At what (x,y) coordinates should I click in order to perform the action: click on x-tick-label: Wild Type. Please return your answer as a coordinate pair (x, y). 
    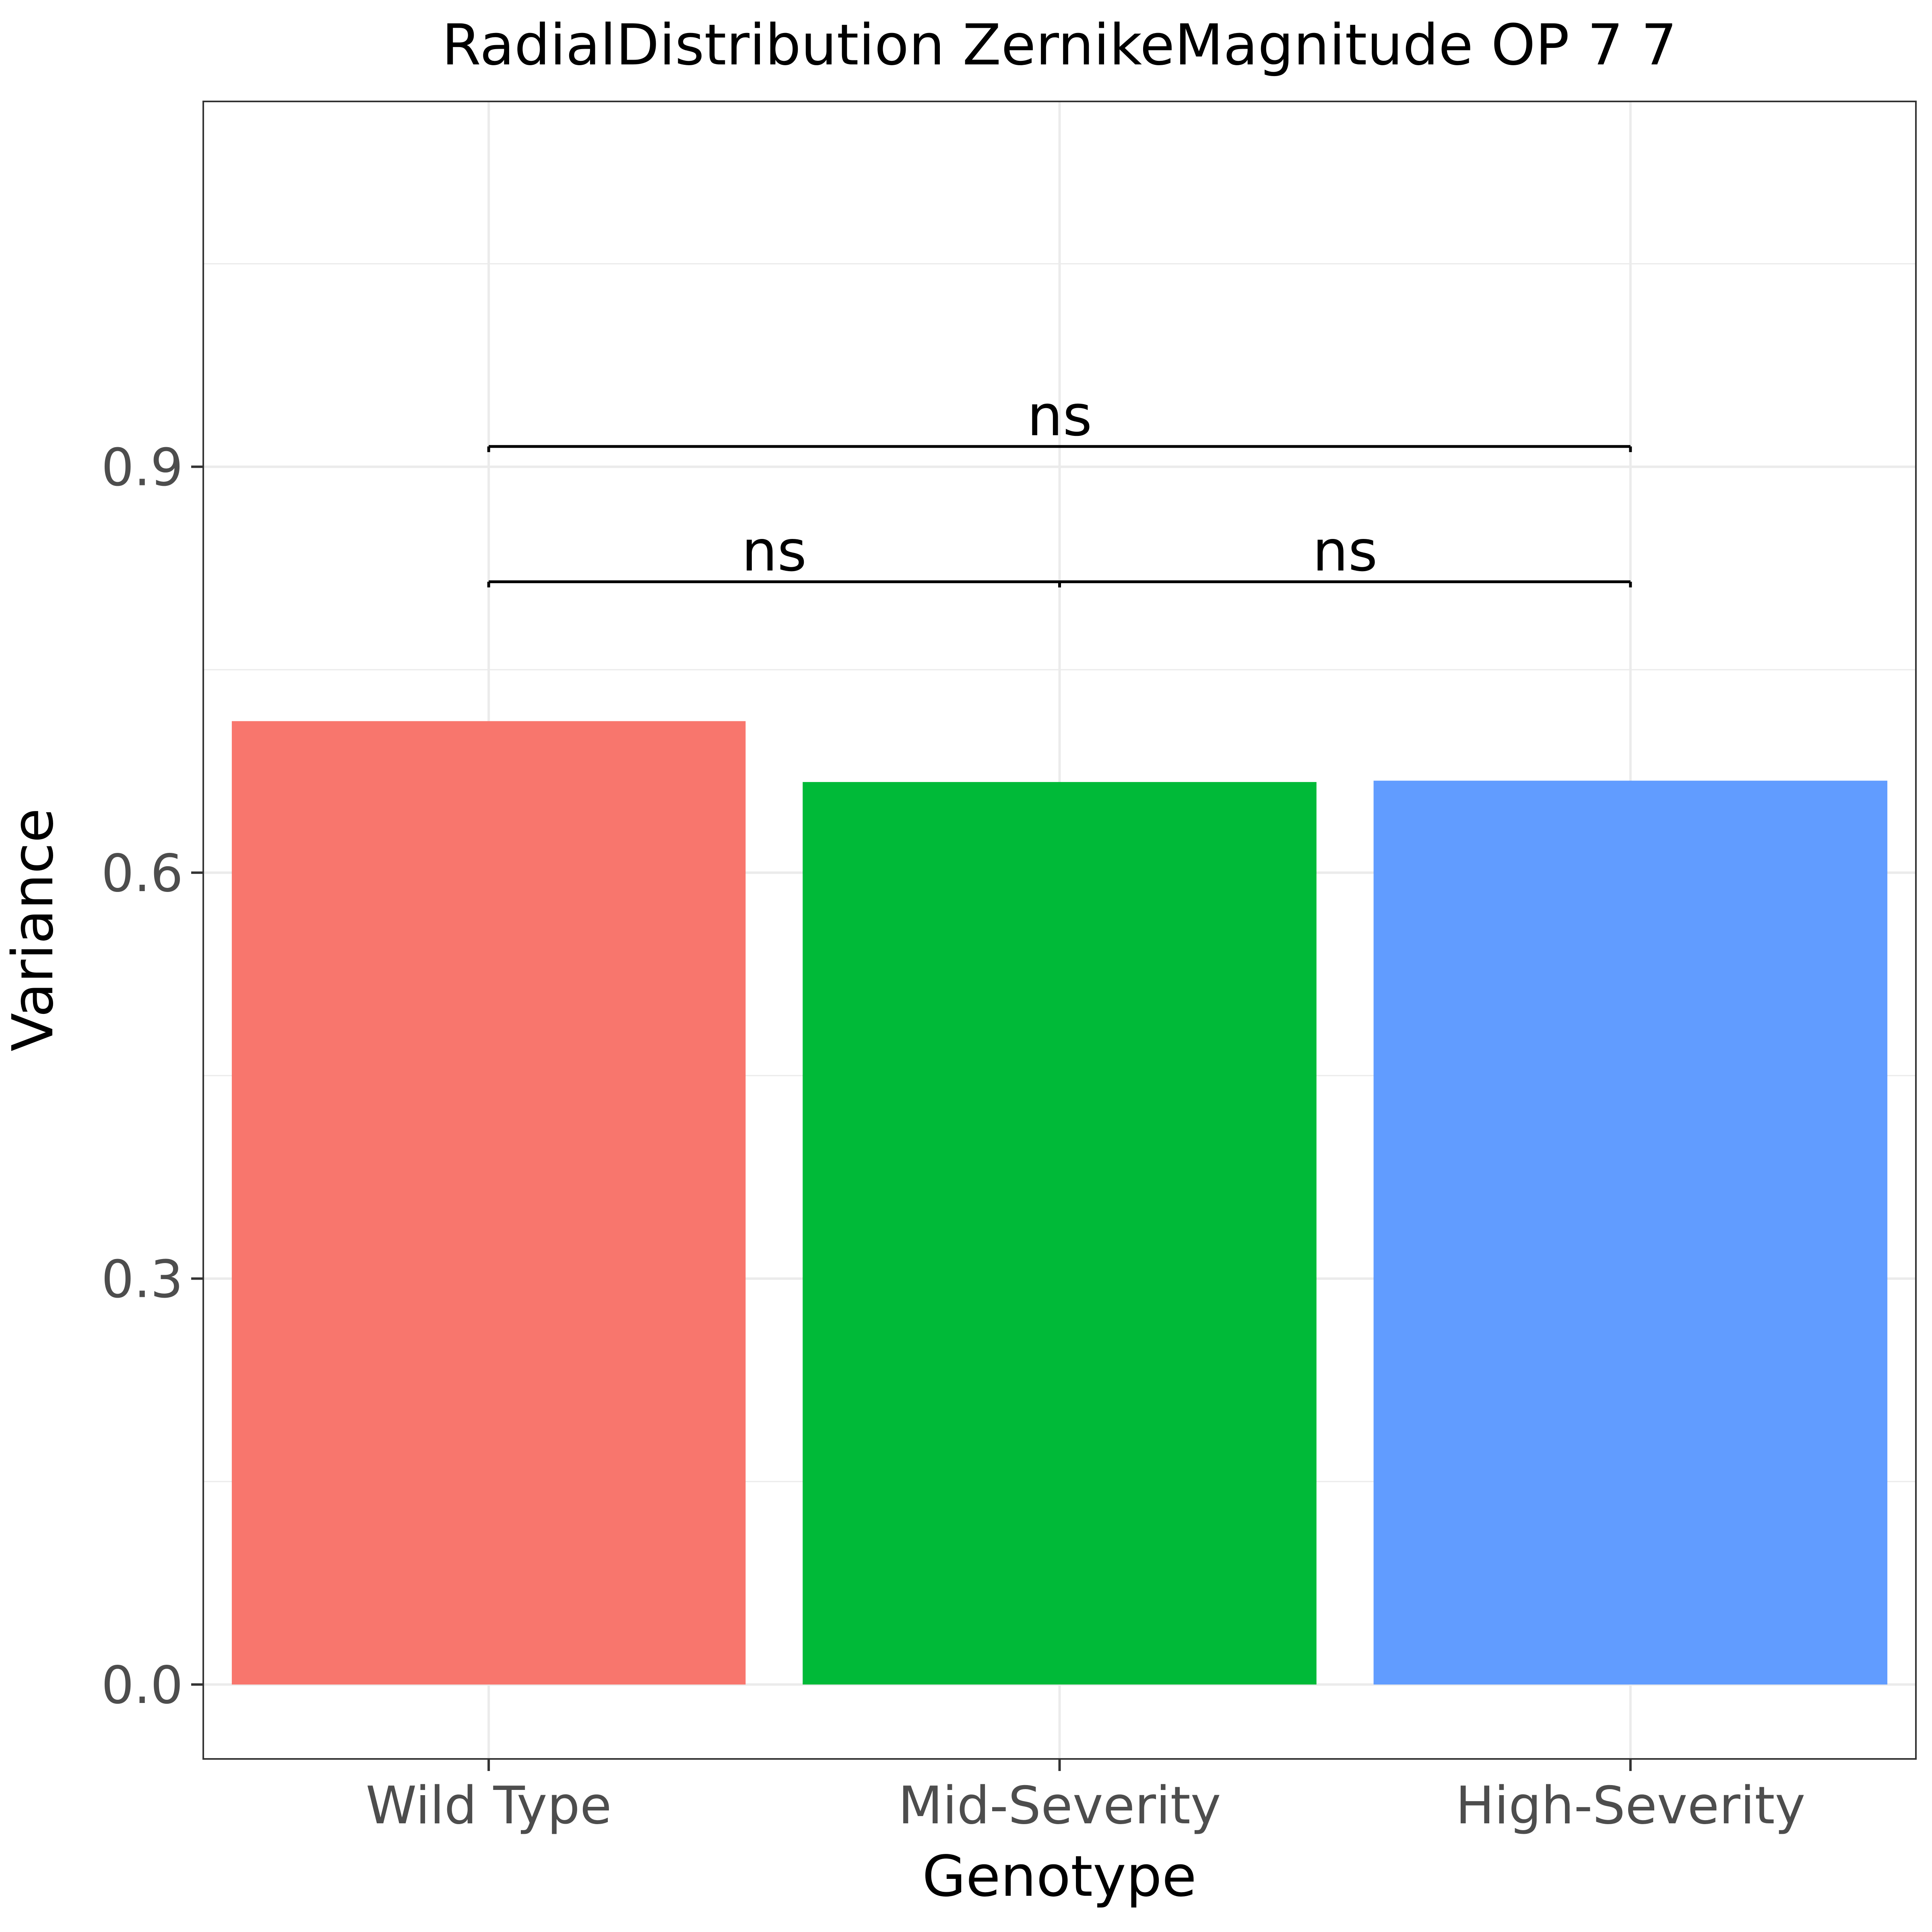
    Looking at the image, I should click on (489, 1806).